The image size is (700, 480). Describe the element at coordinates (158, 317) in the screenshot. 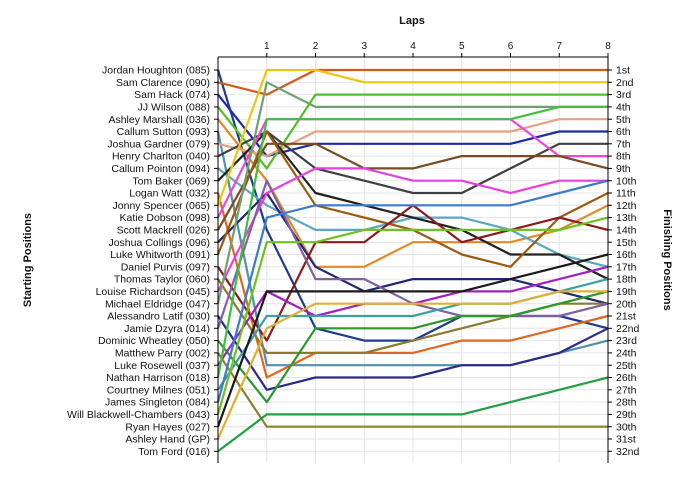

I see `starting-position-label: Alessandro Latif (030)` at that location.